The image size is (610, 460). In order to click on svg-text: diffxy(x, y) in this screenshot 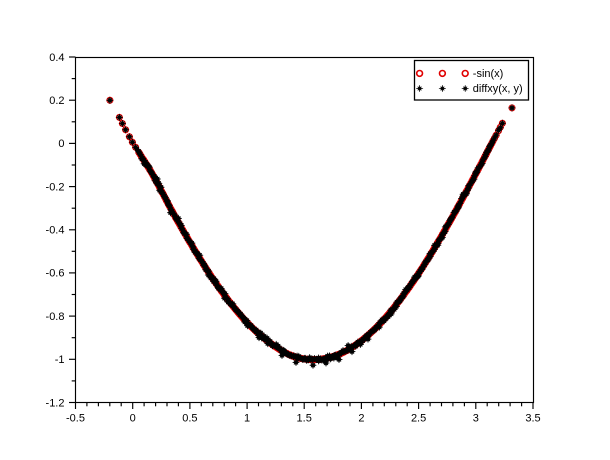, I will do `click(498, 89)`.